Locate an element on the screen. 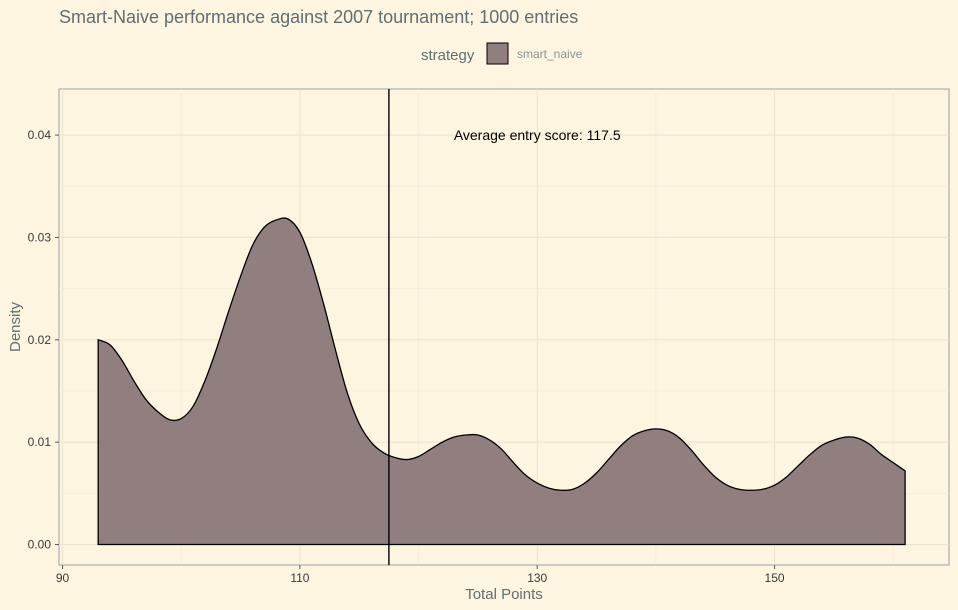 The width and height of the screenshot is (958, 610). y-tick-label: 0.02 is located at coordinates (40, 340).